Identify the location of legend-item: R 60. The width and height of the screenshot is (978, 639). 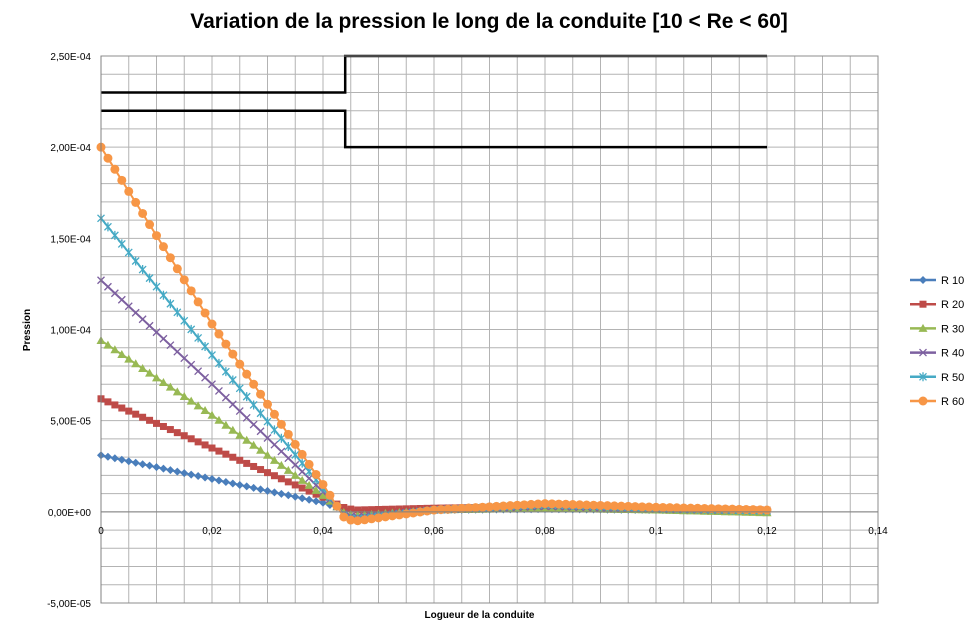
(937, 402).